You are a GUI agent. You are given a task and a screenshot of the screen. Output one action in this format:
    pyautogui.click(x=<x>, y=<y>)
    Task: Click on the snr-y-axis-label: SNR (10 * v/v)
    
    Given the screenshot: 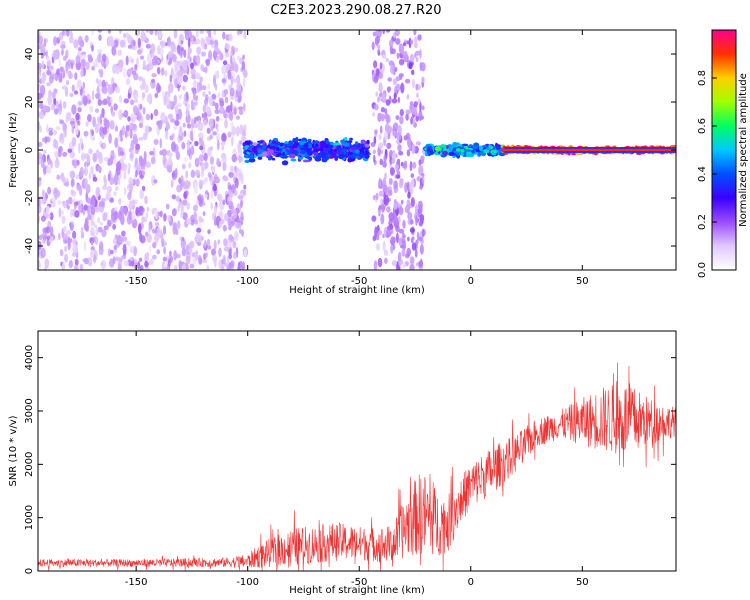 What is the action you would take?
    pyautogui.click(x=13, y=450)
    